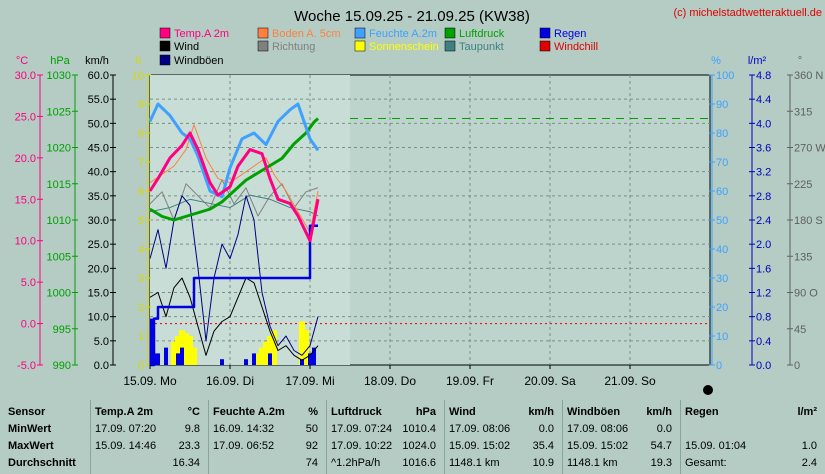 This screenshot has width=825, height=474. I want to click on sun-axis-label: 7, so click(141, 163).